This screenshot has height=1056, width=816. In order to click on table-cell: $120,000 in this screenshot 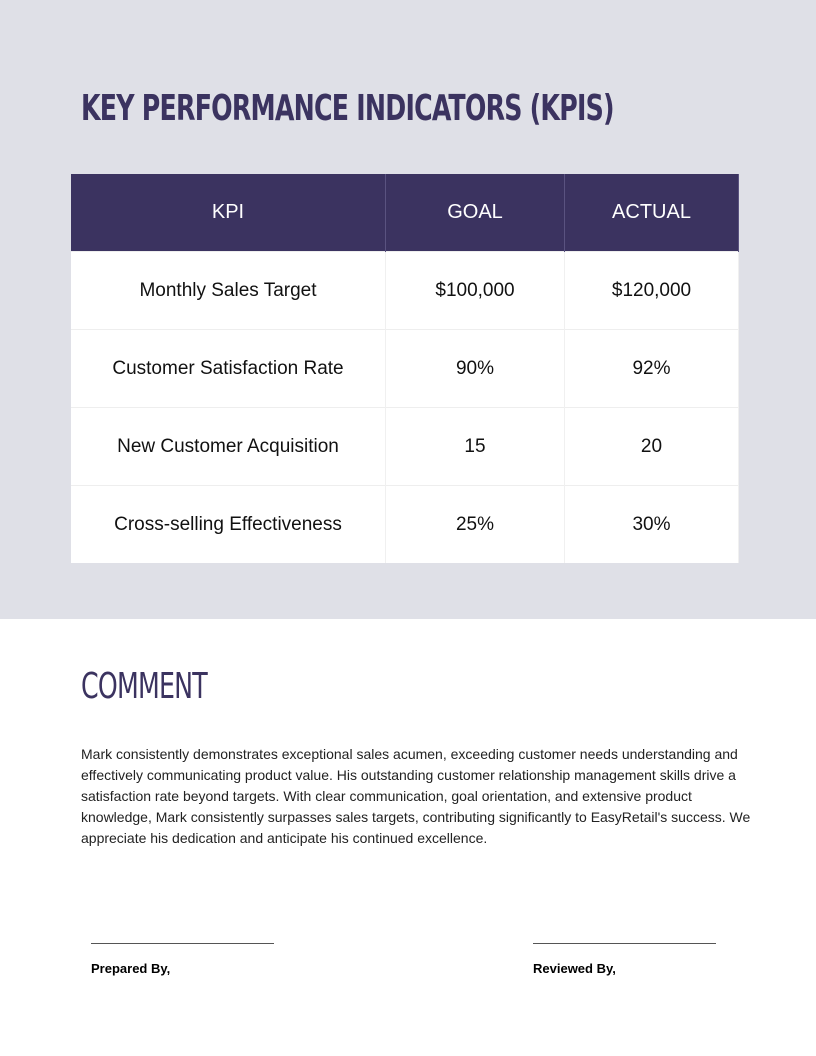, I will do `click(651, 290)`.